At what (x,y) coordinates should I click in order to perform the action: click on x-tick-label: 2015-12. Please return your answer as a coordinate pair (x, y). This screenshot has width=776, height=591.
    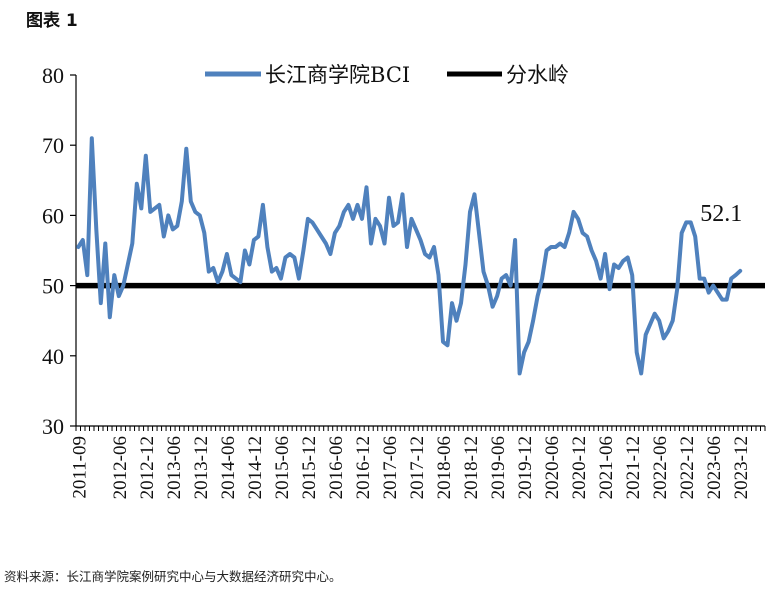
    Looking at the image, I should click on (309, 467).